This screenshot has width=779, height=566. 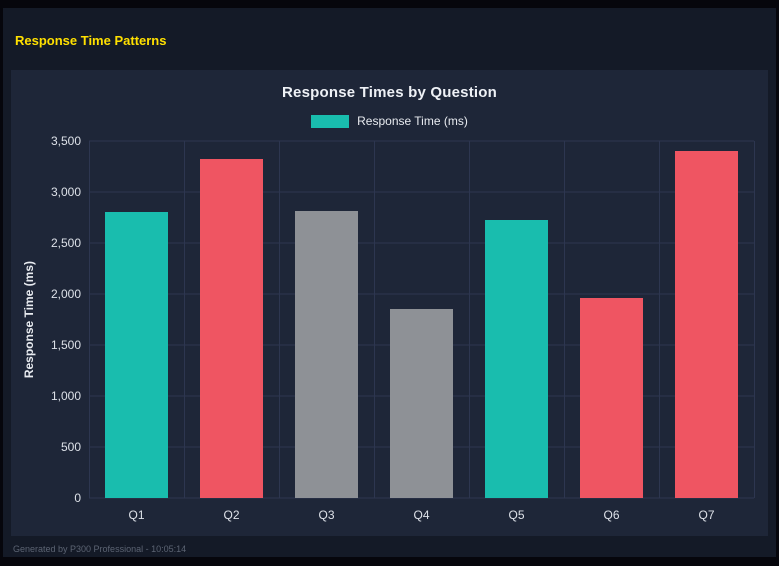 What do you see at coordinates (65, 141) in the screenshot?
I see `y-tick-label: 3,500` at bounding box center [65, 141].